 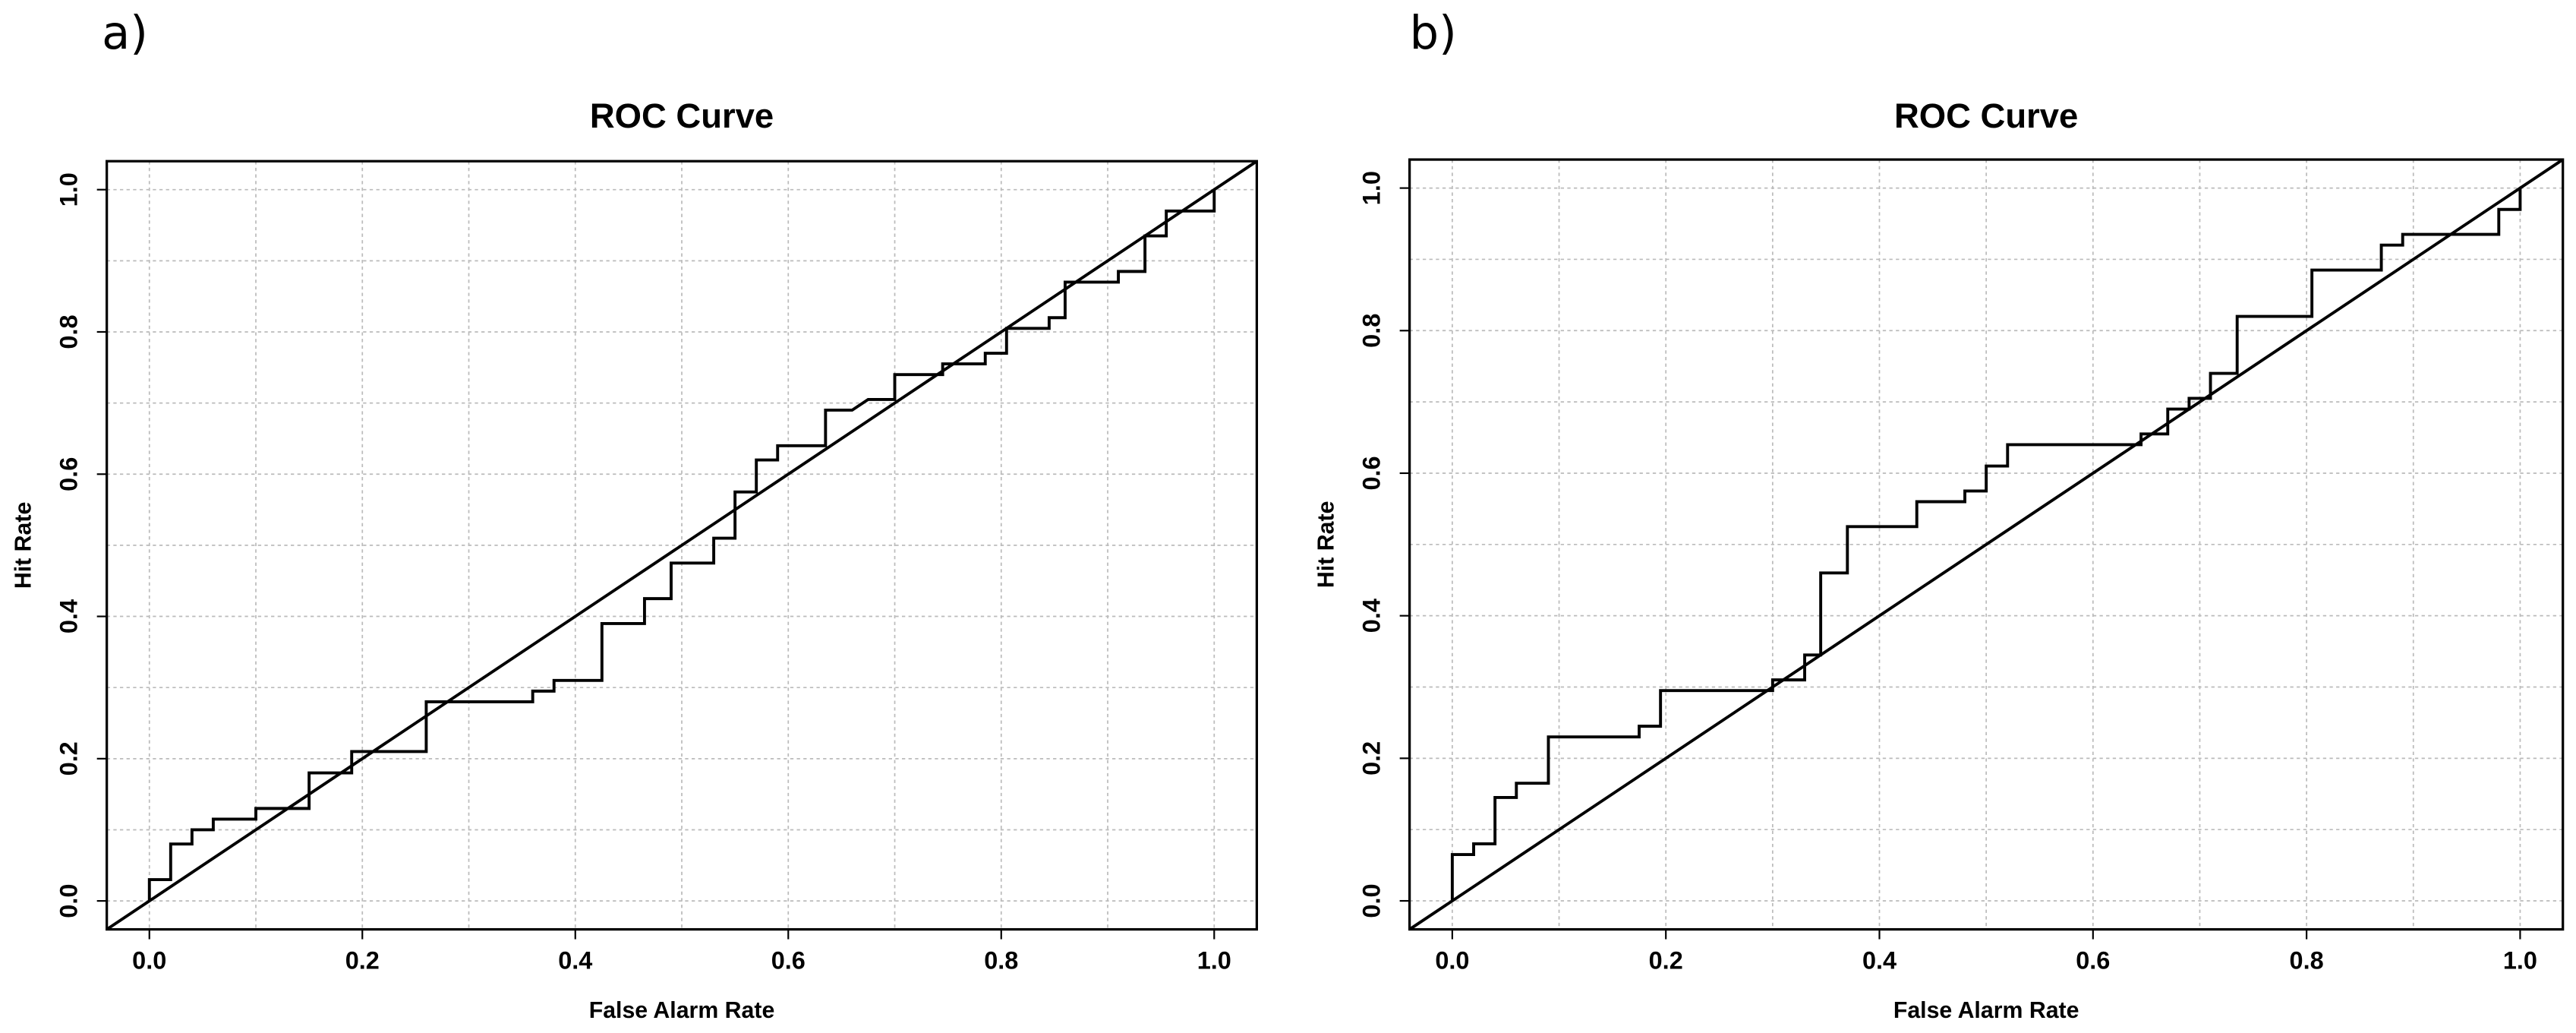 What do you see at coordinates (1433, 33) in the screenshot?
I see `panel-label: b)` at bounding box center [1433, 33].